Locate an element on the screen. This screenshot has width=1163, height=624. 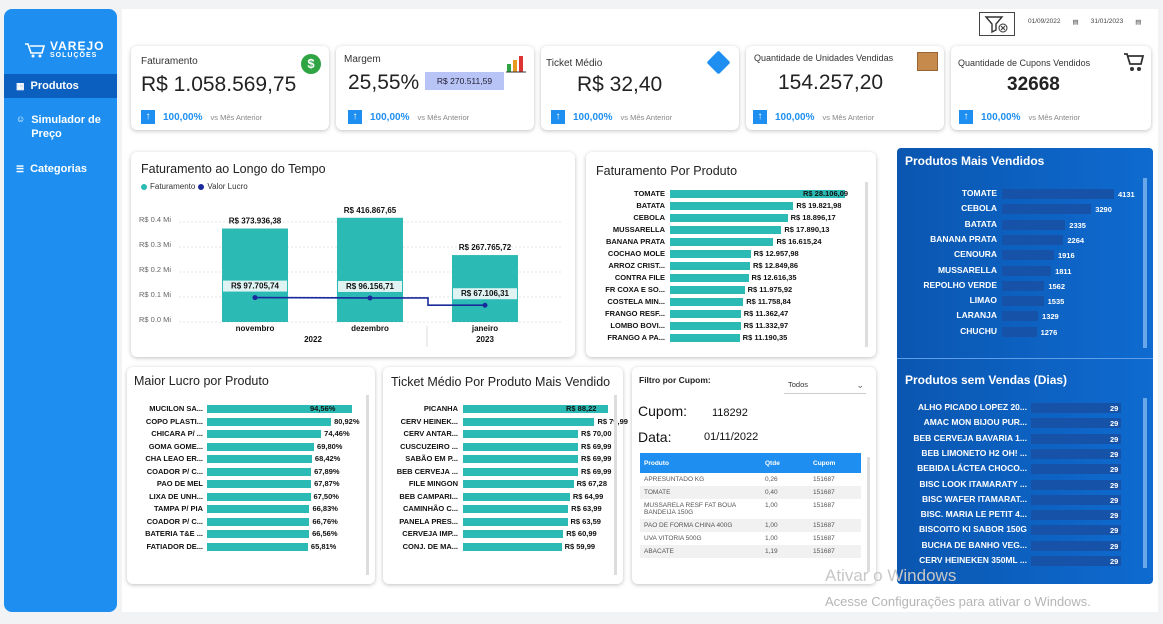
kpi-value: 32668 is located at coordinates (1033, 84).